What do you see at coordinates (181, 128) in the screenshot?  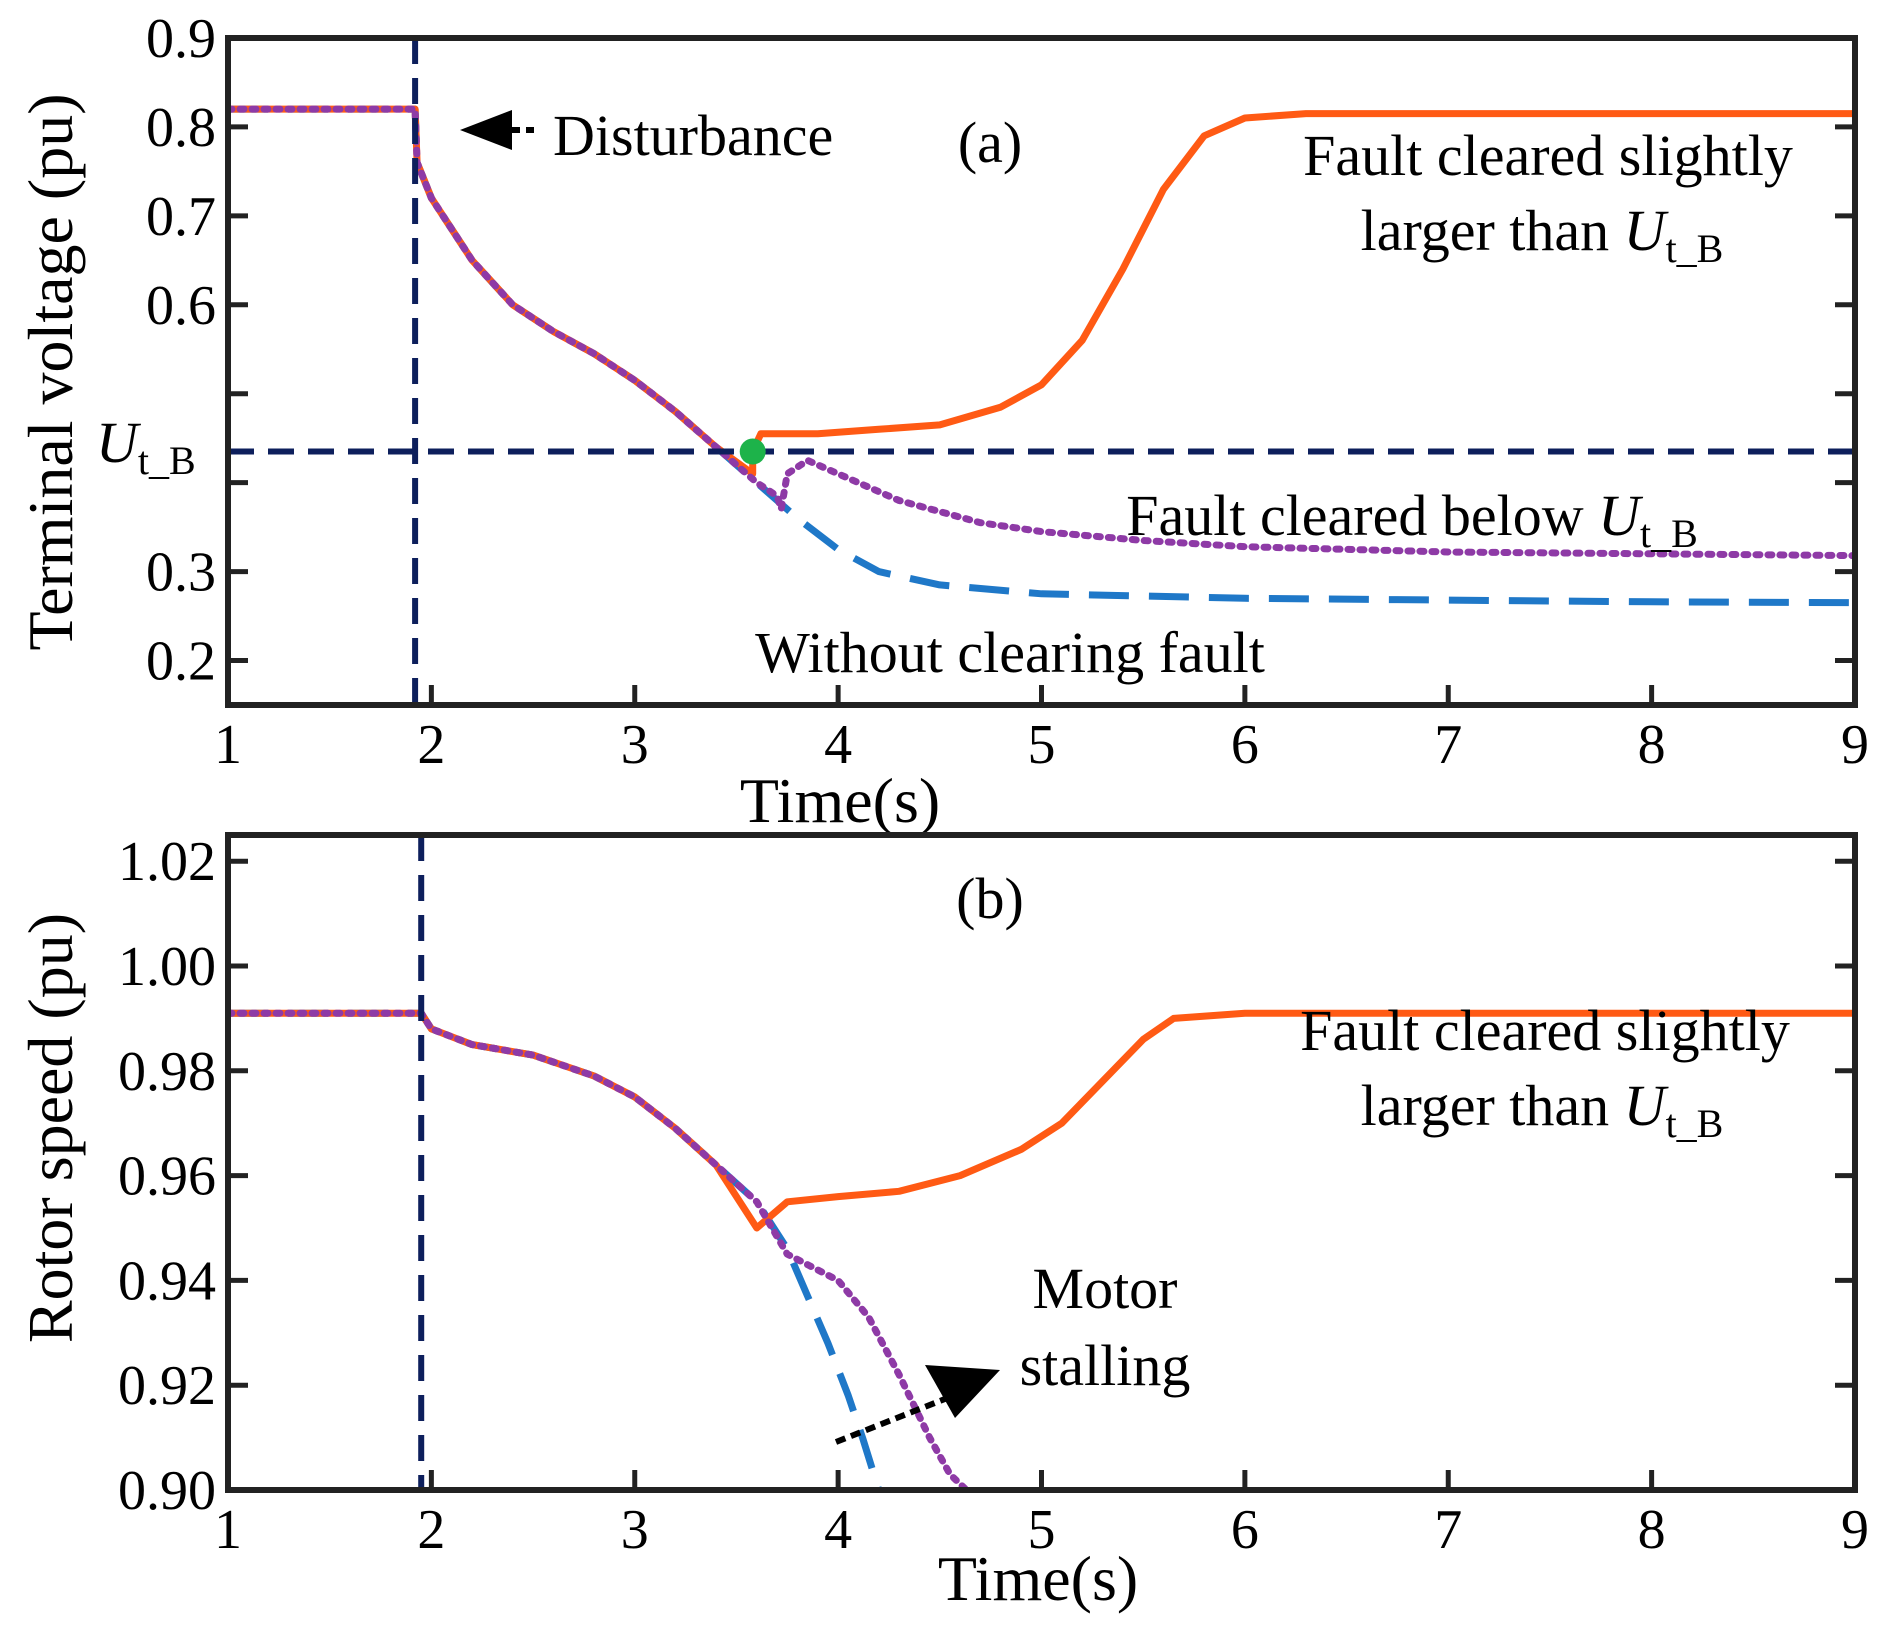 I see `a-y-tick-label: 0.8` at bounding box center [181, 128].